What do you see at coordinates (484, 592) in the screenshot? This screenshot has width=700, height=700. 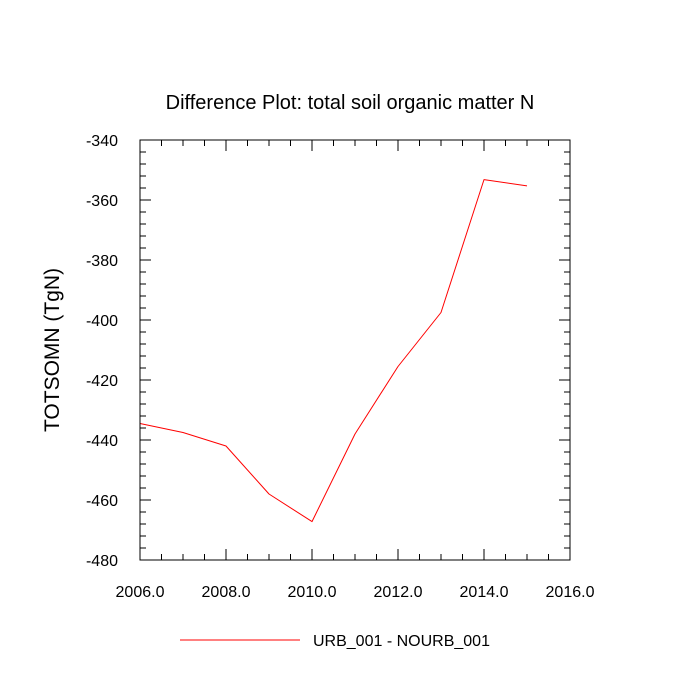 I see `x-tick-label: 2014.0` at bounding box center [484, 592].